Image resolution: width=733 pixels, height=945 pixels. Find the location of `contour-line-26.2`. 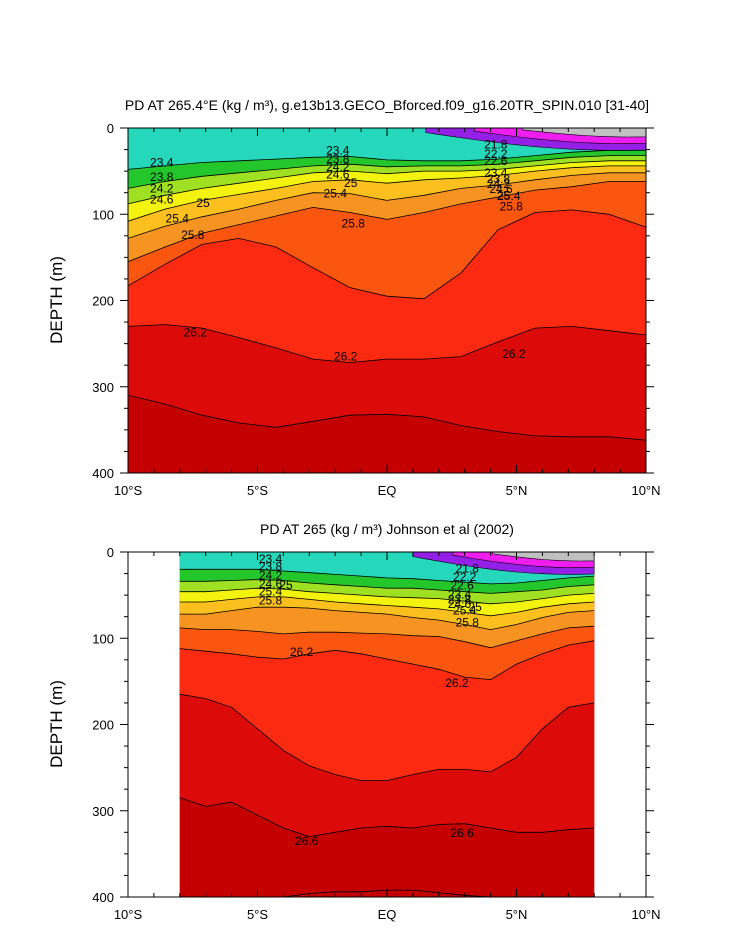

contour-line-26.2 is located at coordinates (387, 344).